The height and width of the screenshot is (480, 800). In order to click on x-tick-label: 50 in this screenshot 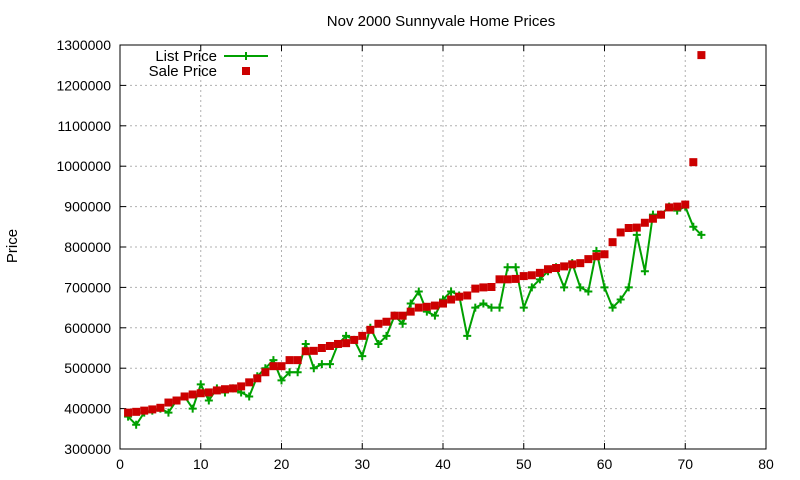, I will do `click(524, 464)`.